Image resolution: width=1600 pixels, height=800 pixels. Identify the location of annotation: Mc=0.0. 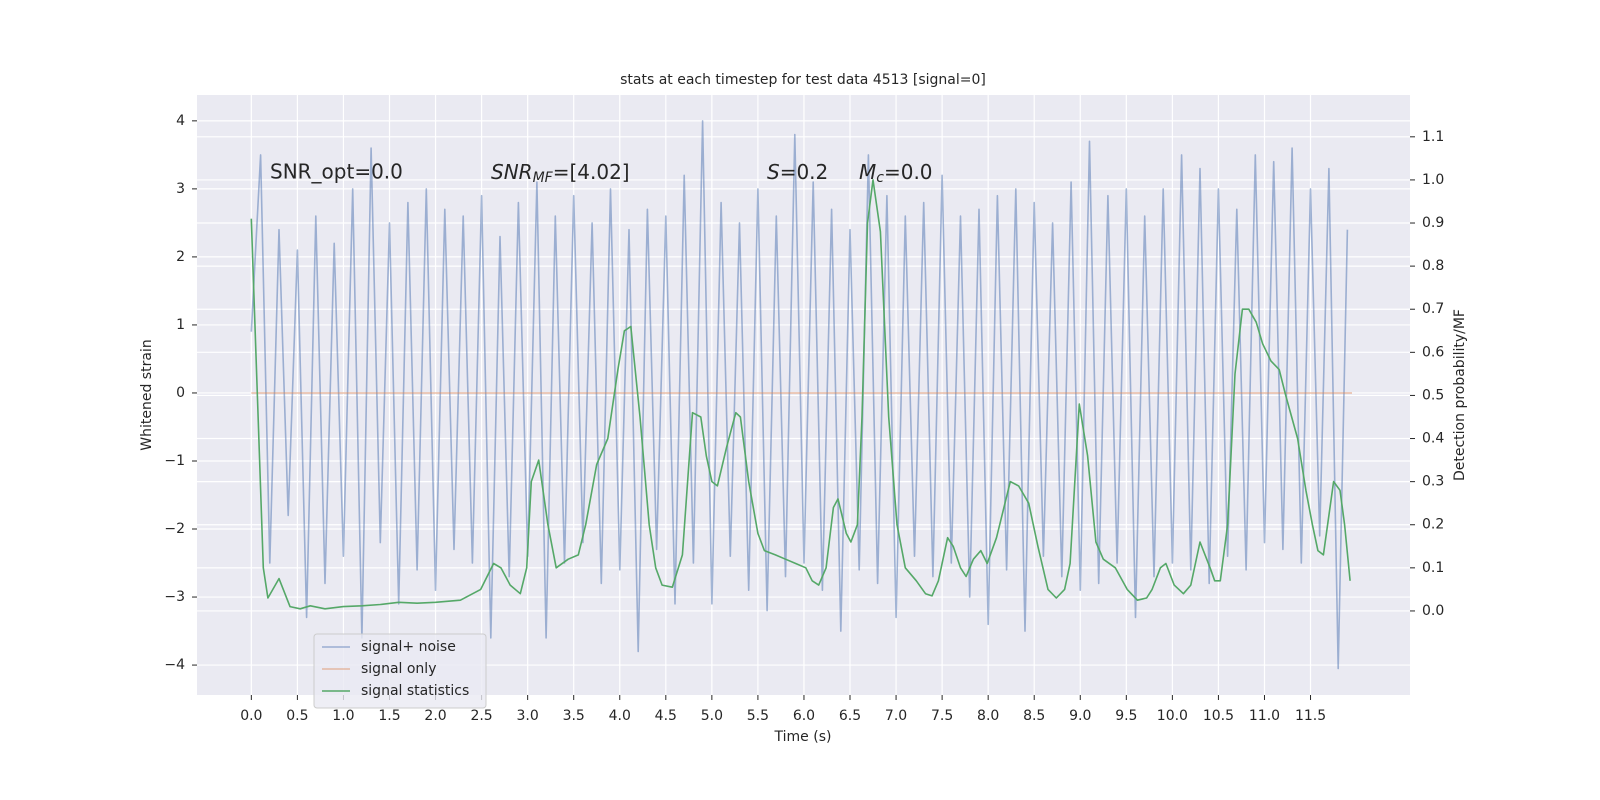
(896, 173).